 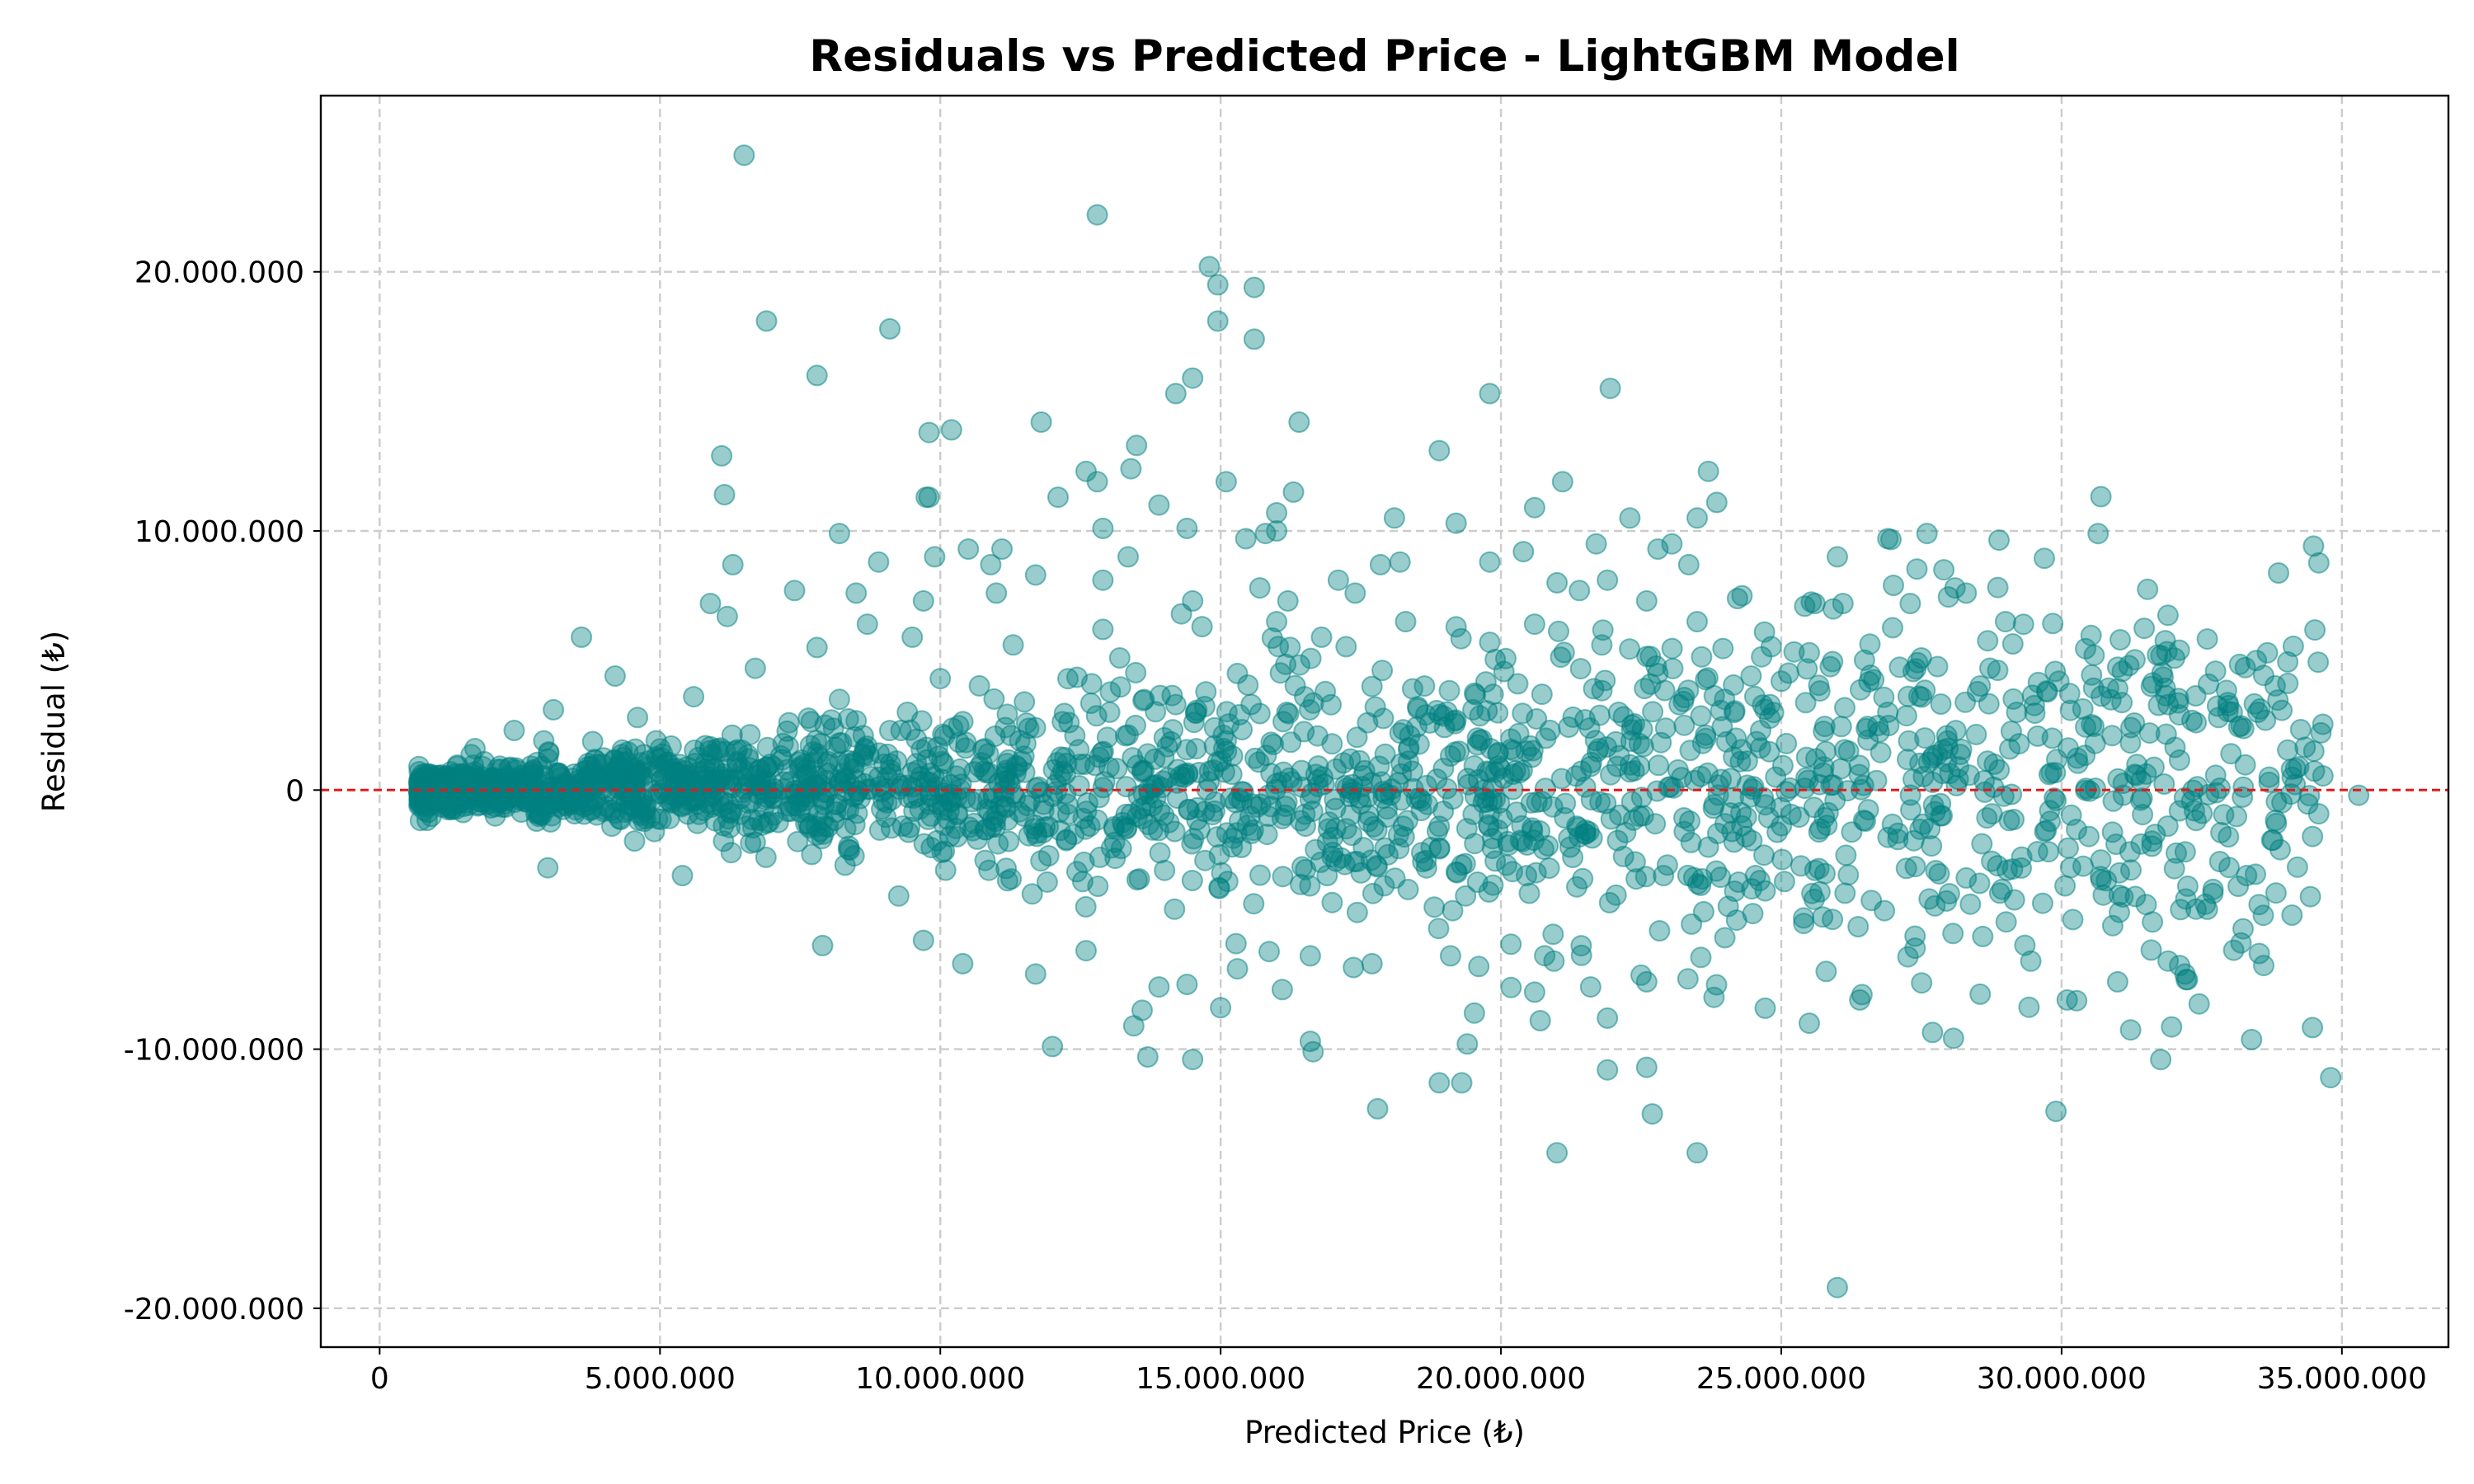 What do you see at coordinates (940, 1379) in the screenshot?
I see `x-tick-label: 10.000.000` at bounding box center [940, 1379].